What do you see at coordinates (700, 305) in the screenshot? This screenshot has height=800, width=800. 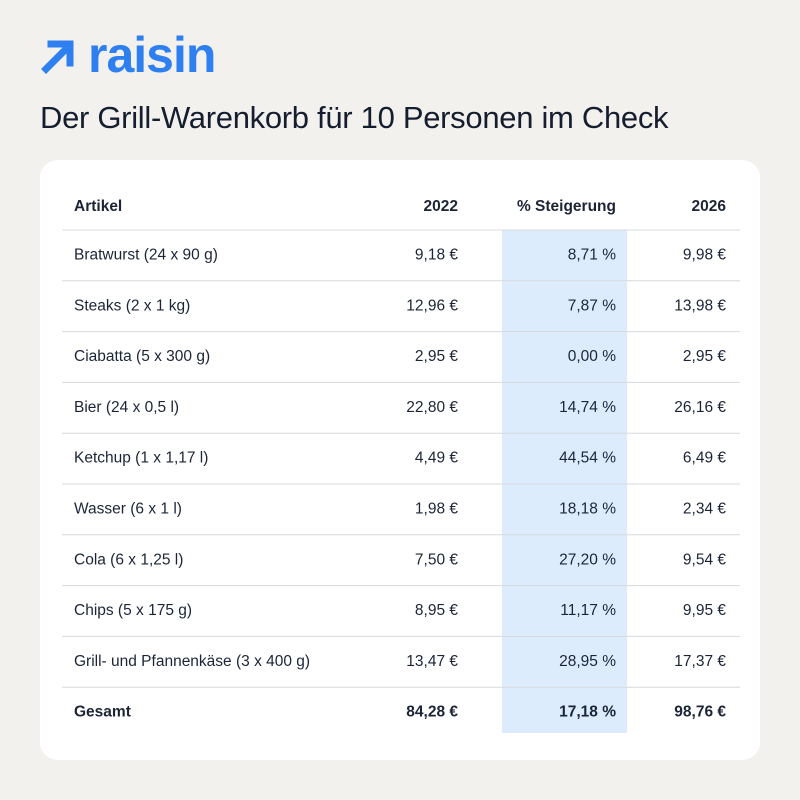 I see `cell: 13,98 €` at bounding box center [700, 305].